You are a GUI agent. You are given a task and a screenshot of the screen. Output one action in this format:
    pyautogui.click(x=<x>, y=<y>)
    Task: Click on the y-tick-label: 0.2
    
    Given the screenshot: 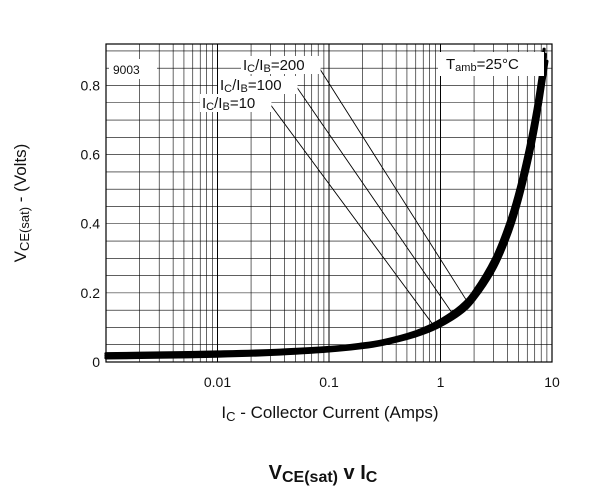 What is the action you would take?
    pyautogui.click(x=91, y=293)
    